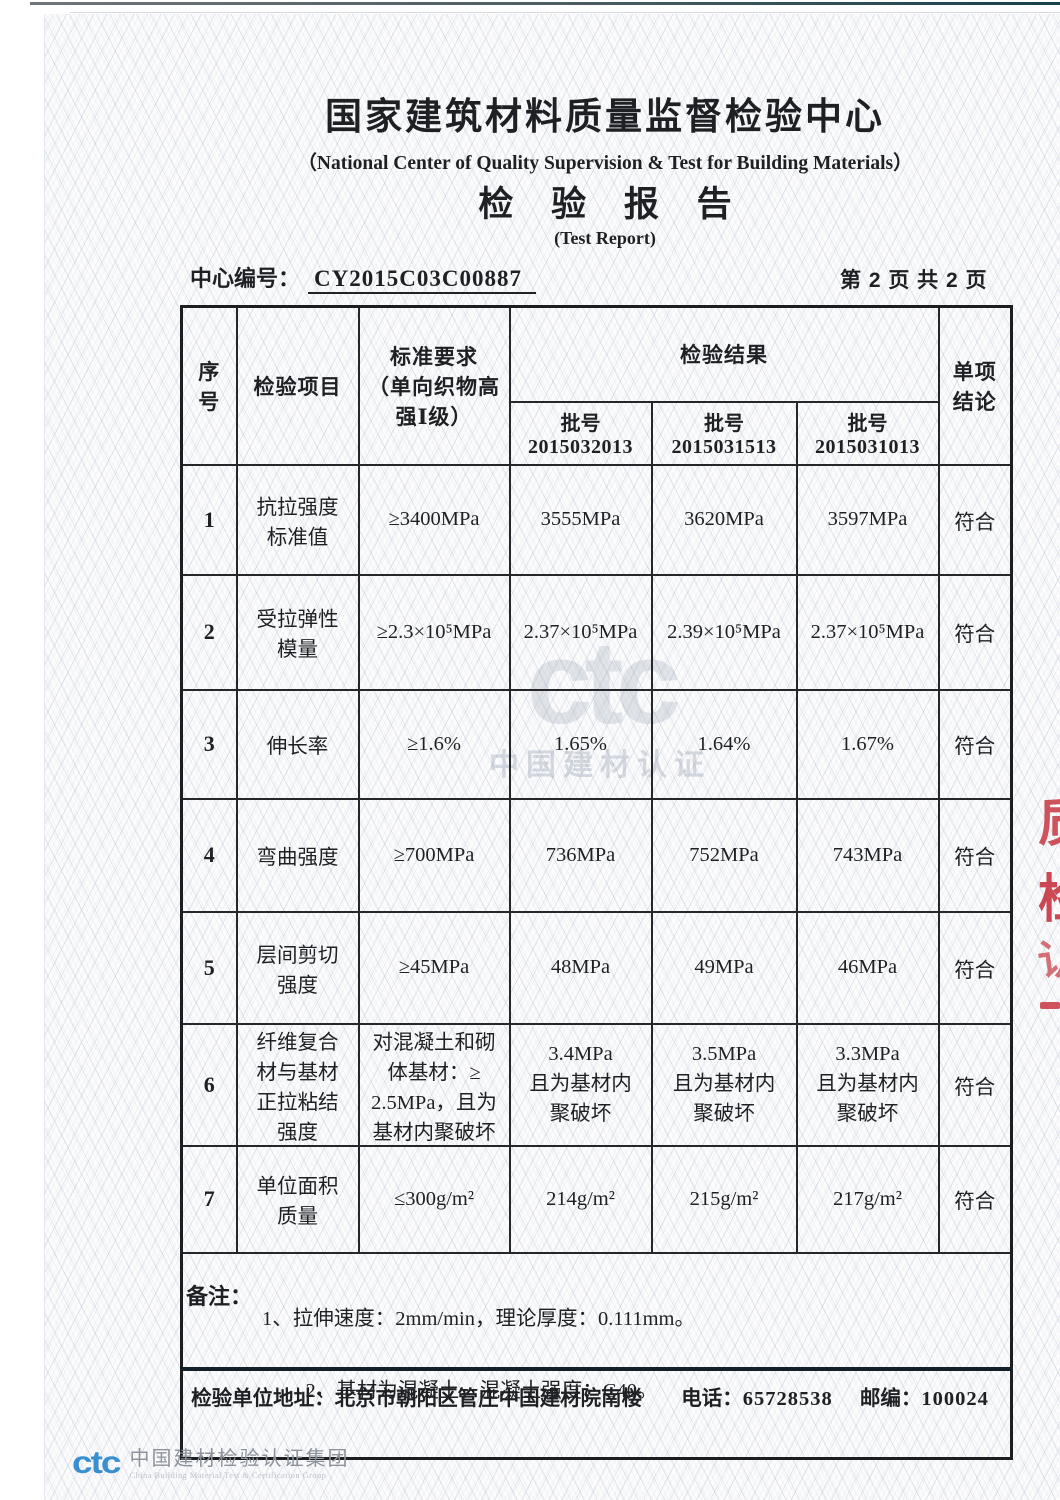  Describe the element at coordinates (724, 1084) in the screenshot. I see `cell-result-2: 3.5MPa 且为基材内 聚破坏` at that location.